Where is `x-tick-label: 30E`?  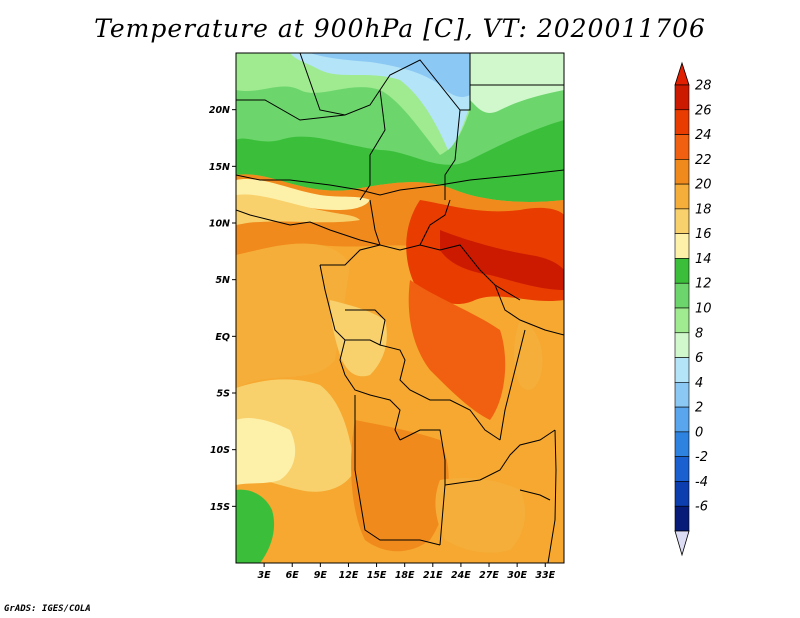
x-tick-label: 30E is located at coordinates (517, 575).